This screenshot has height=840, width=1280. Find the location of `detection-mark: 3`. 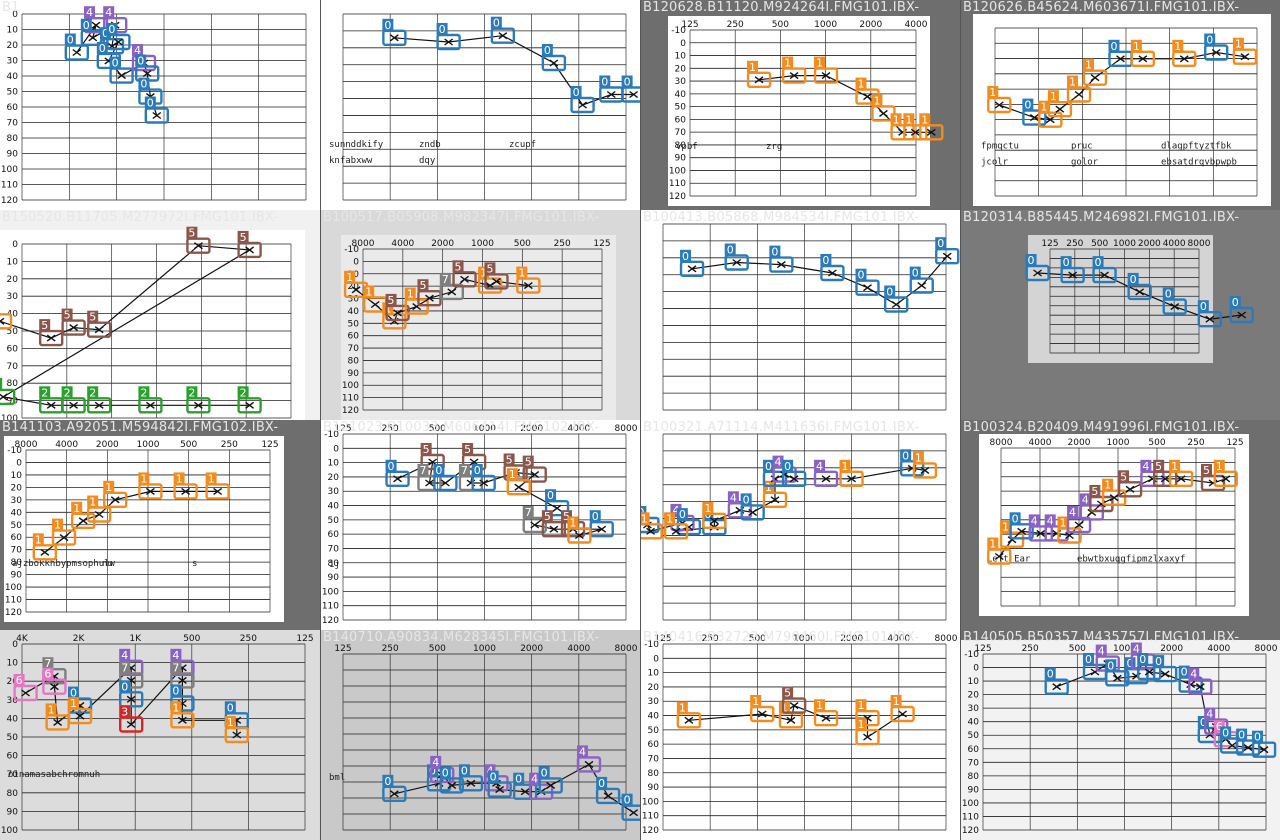

detection-mark: 3 is located at coordinates (131, 719).